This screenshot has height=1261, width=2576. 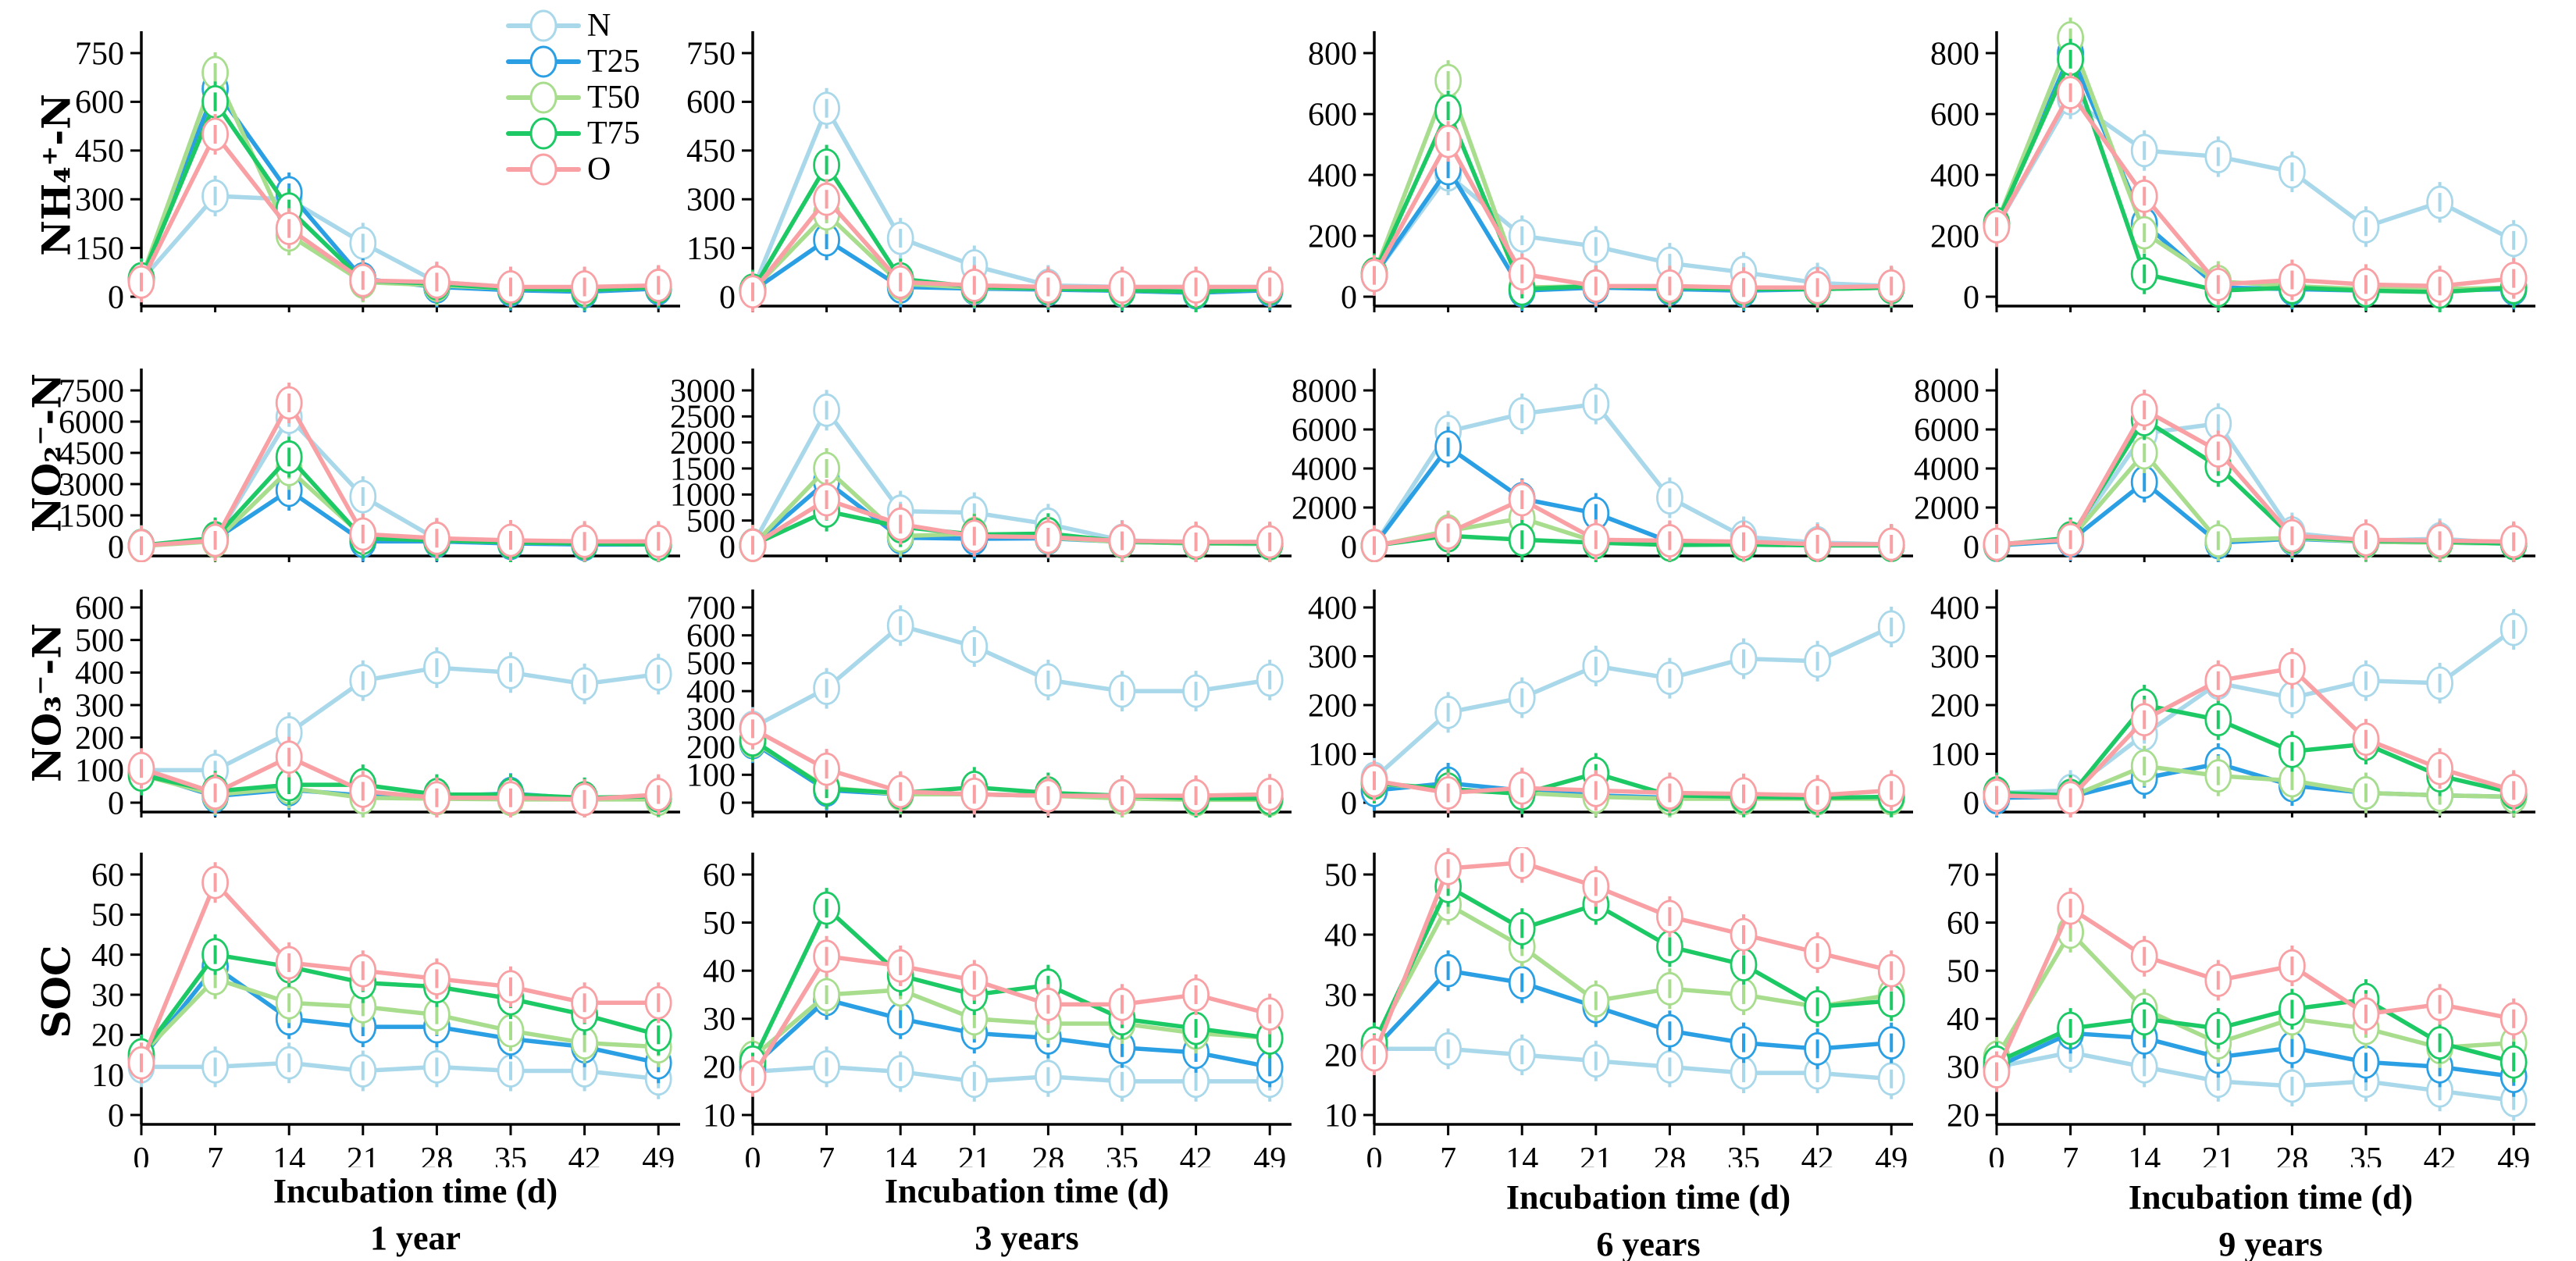 I want to click on svg-text: 800, so click(x=1954, y=54).